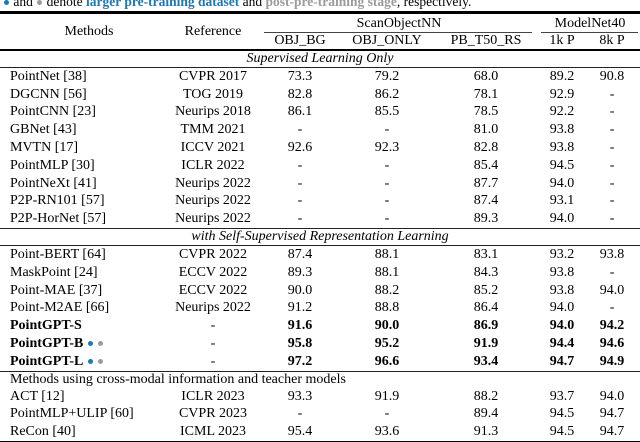 Image resolution: width=640 pixels, height=442 pixels. I want to click on method-name: PointNet [38], so click(48, 76).